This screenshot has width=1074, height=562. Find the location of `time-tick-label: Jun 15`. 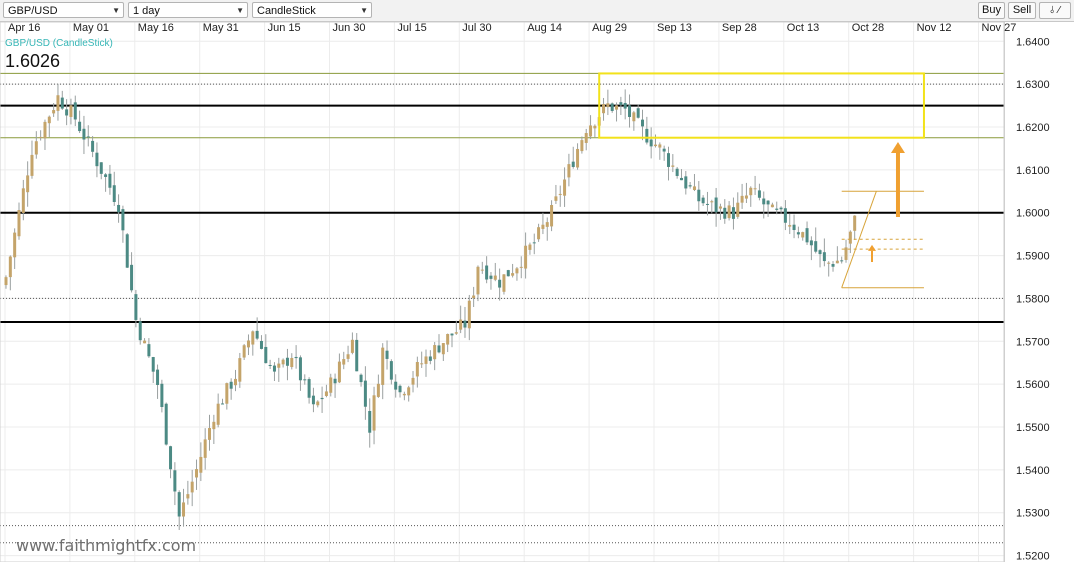

time-tick-label: Jun 15 is located at coordinates (284, 28).